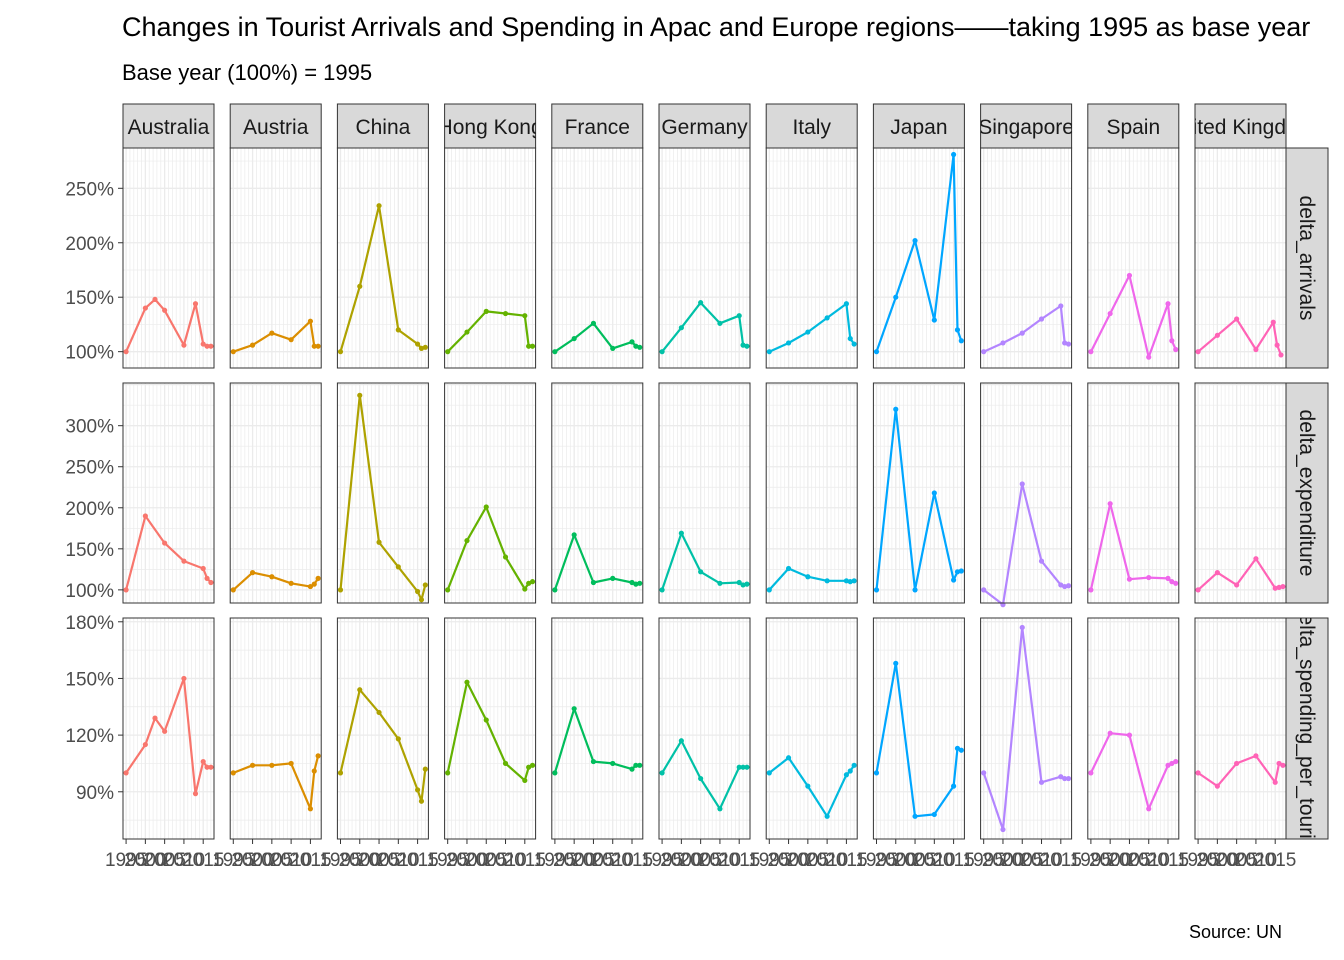  Describe the element at coordinates (95, 793) in the screenshot. I see `y-tick-label: 90%` at that location.